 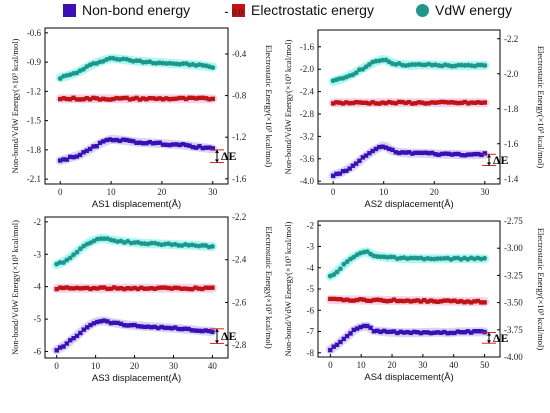 I want to click on legend-swatch-nonbond, so click(x=69, y=10).